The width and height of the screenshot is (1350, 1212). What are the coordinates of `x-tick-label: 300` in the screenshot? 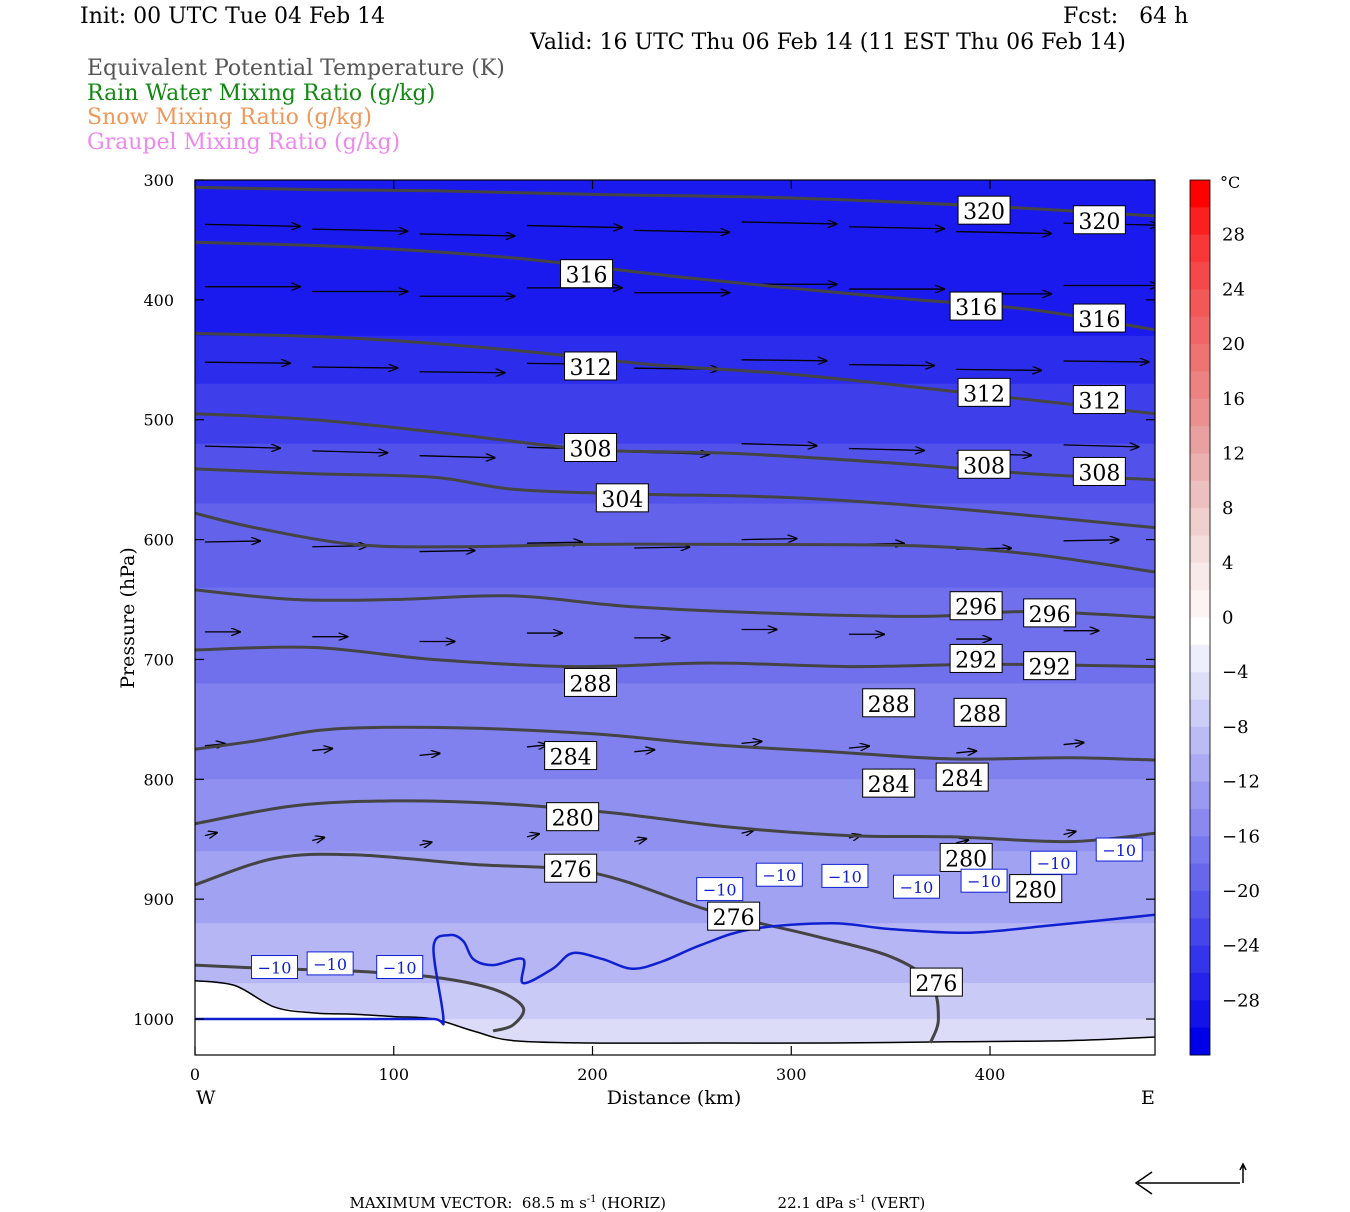 It's located at (791, 1074).